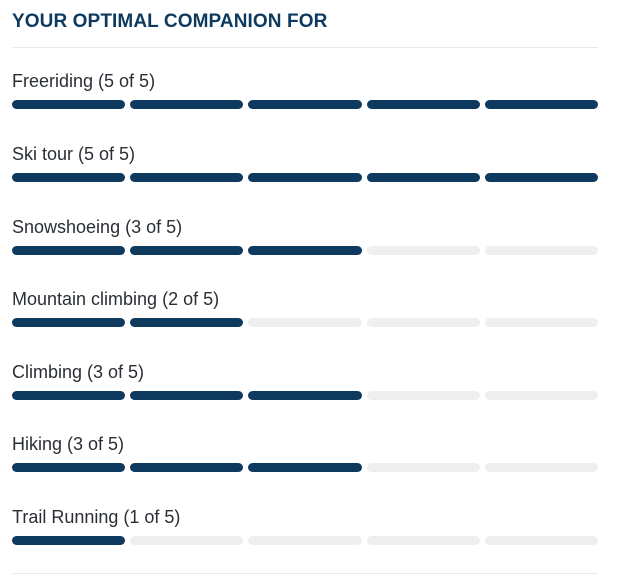 This screenshot has width=639, height=578. What do you see at coordinates (305, 531) in the screenshot?
I see `activity-rating-trail-running: Trail Running (1 of 5)` at bounding box center [305, 531].